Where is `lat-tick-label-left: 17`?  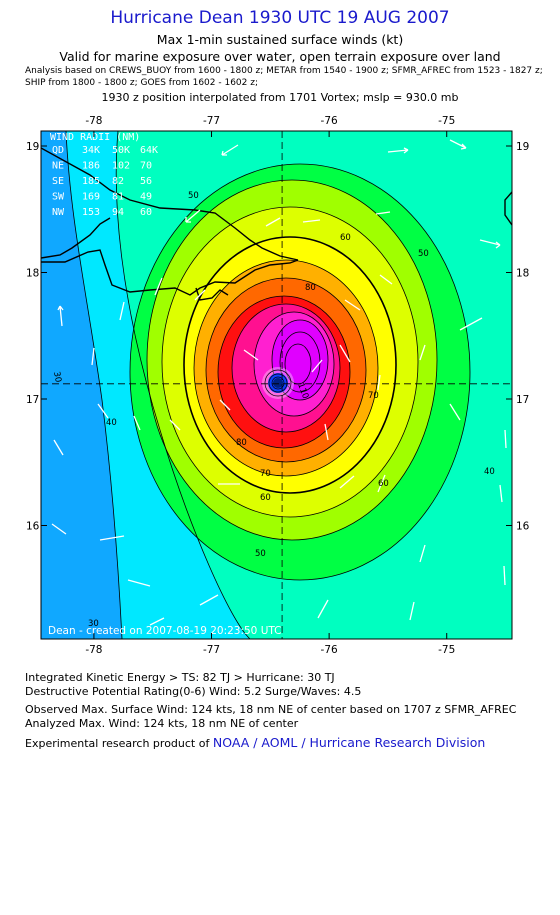 lat-tick-label-left: 17 is located at coordinates (32, 400).